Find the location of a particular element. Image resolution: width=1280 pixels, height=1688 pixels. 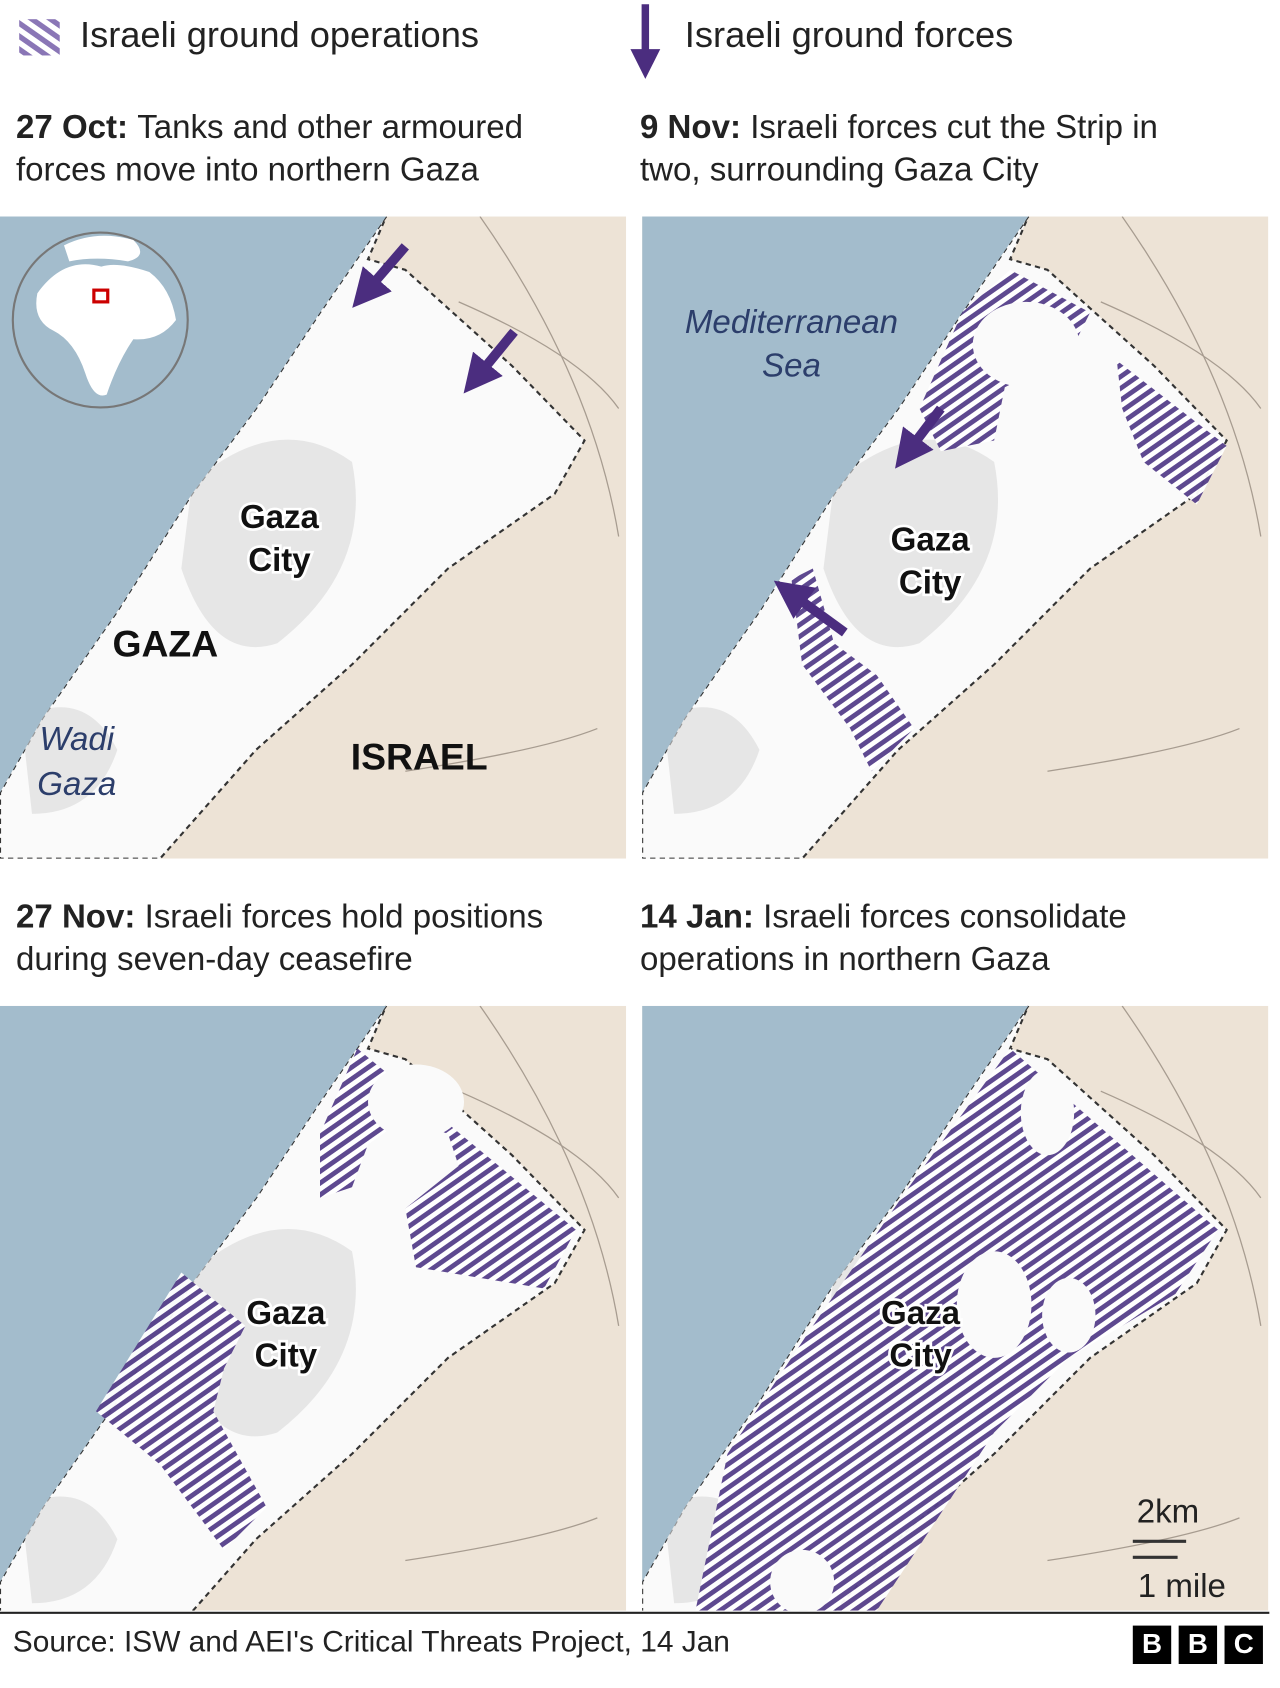

sea-label: Sea is located at coordinates (791, 366).